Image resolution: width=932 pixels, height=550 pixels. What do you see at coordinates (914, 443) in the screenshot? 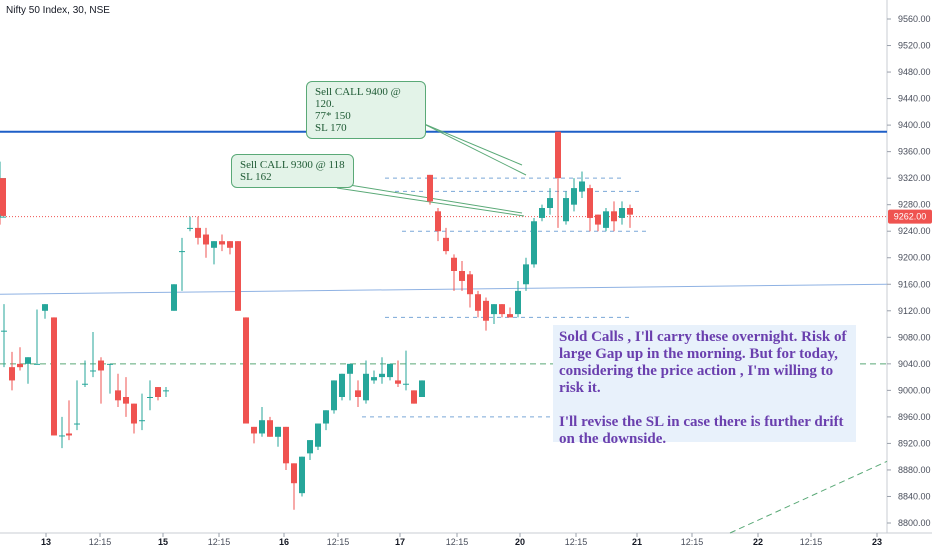
I see `y-tick-label: 8920.00` at bounding box center [914, 443].